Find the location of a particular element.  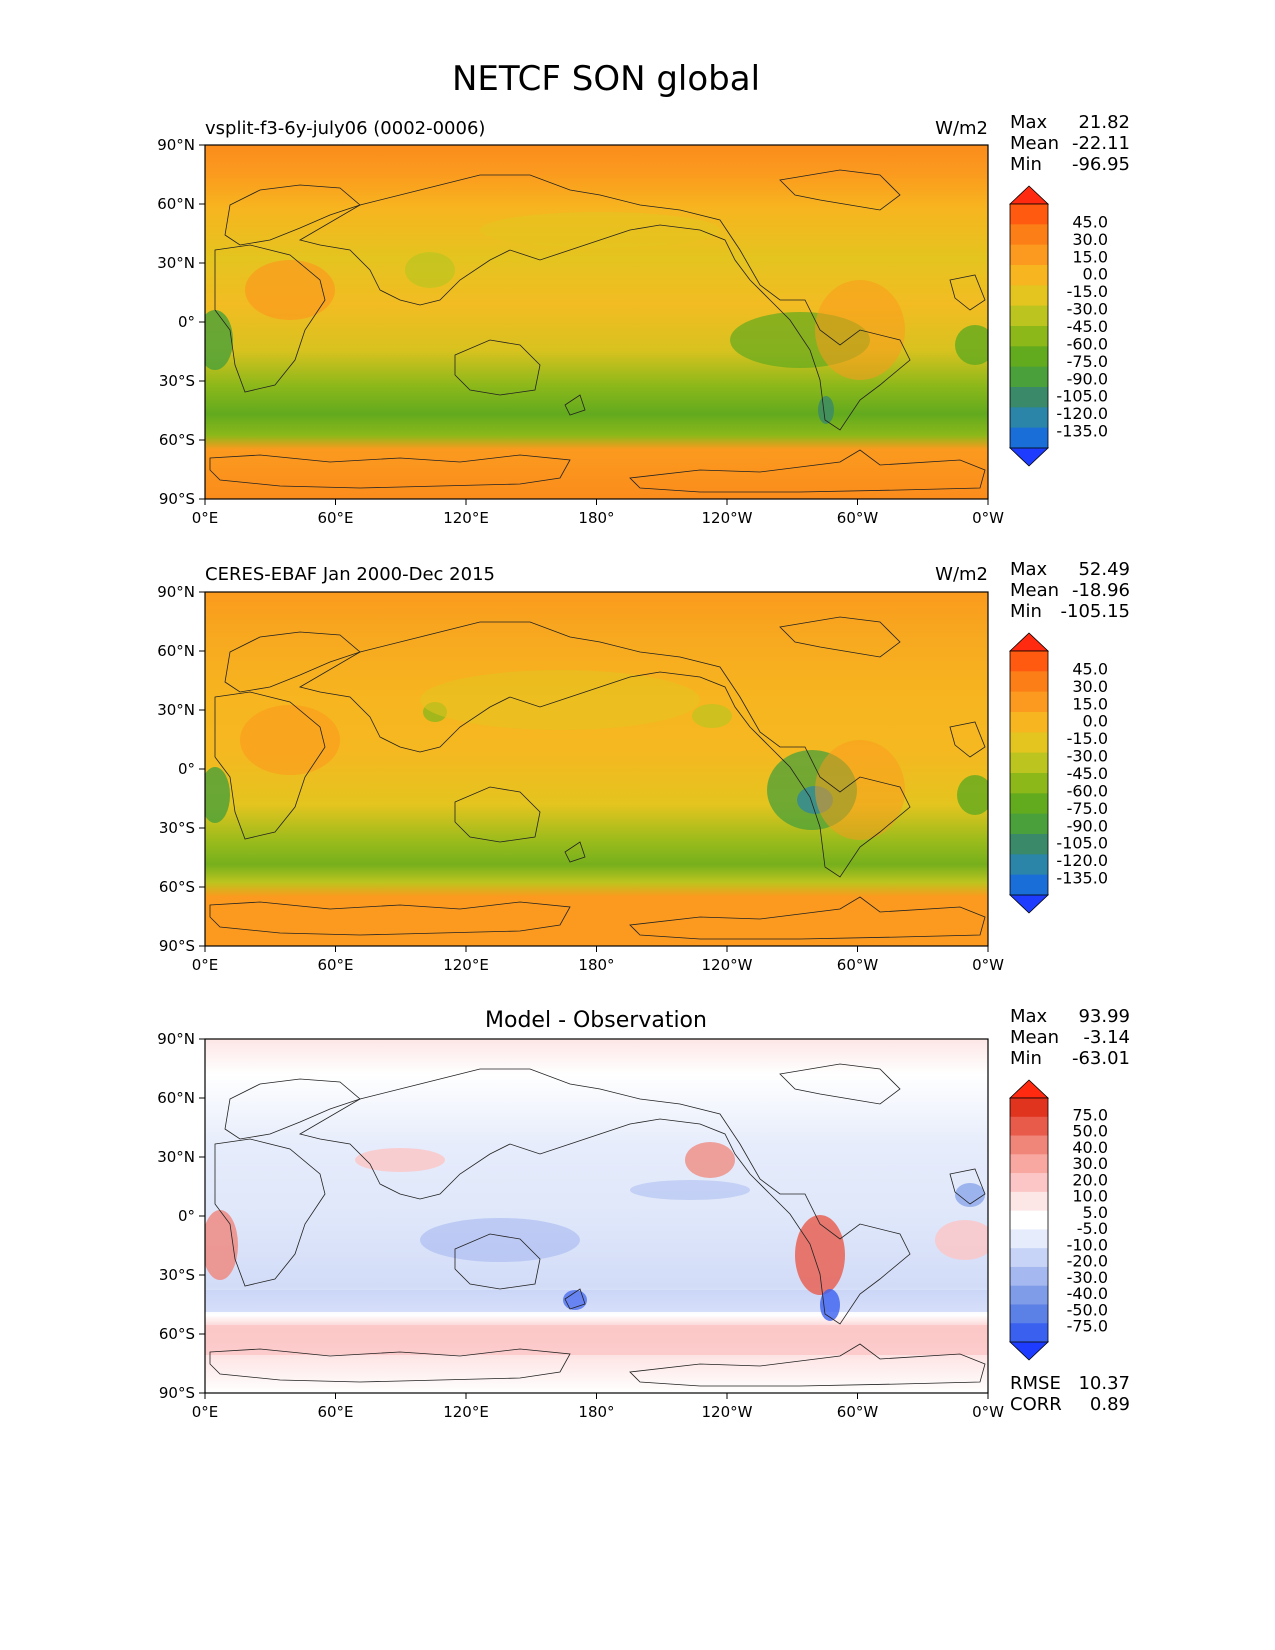

colorbar-label: -5.0 is located at coordinates (1092, 1228).